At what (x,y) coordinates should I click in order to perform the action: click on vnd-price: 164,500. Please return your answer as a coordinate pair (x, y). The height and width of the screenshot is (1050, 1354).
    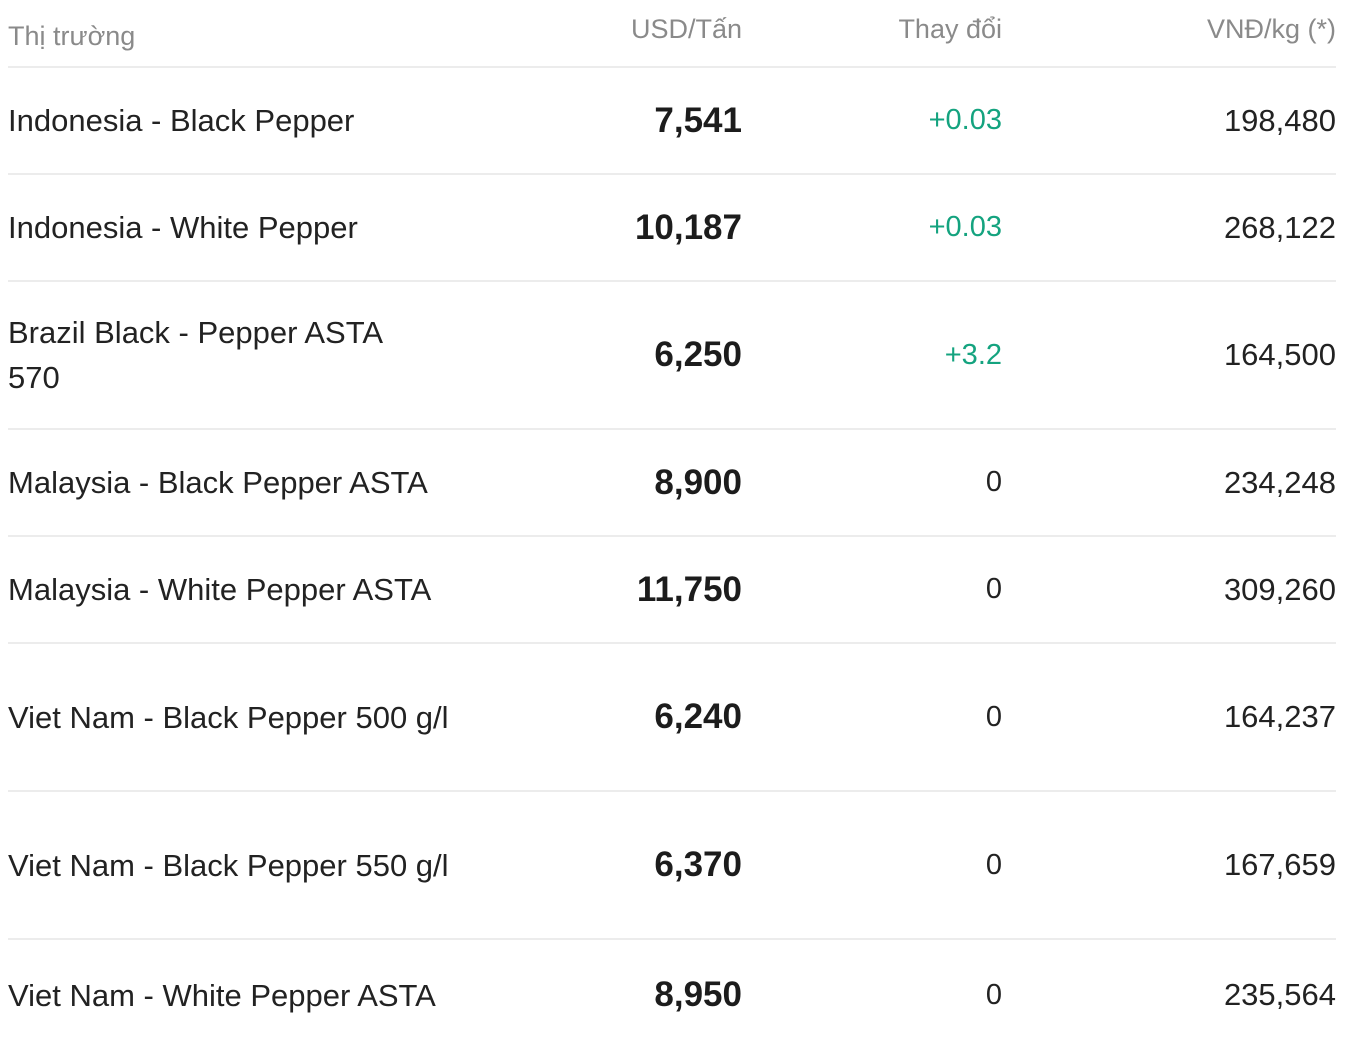
    Looking at the image, I should click on (1279, 354).